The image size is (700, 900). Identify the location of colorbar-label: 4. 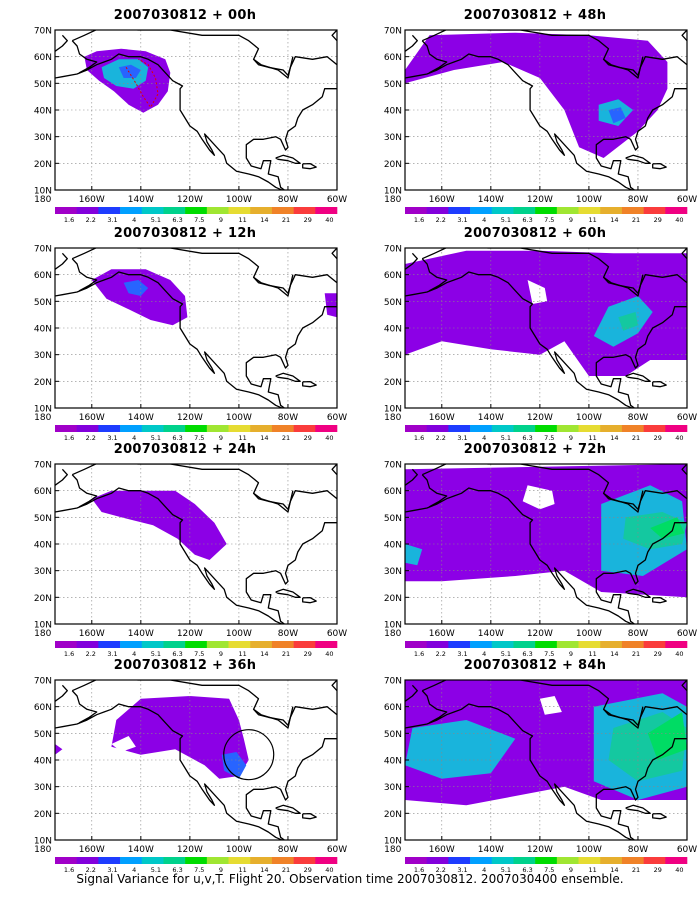
(484, 870).